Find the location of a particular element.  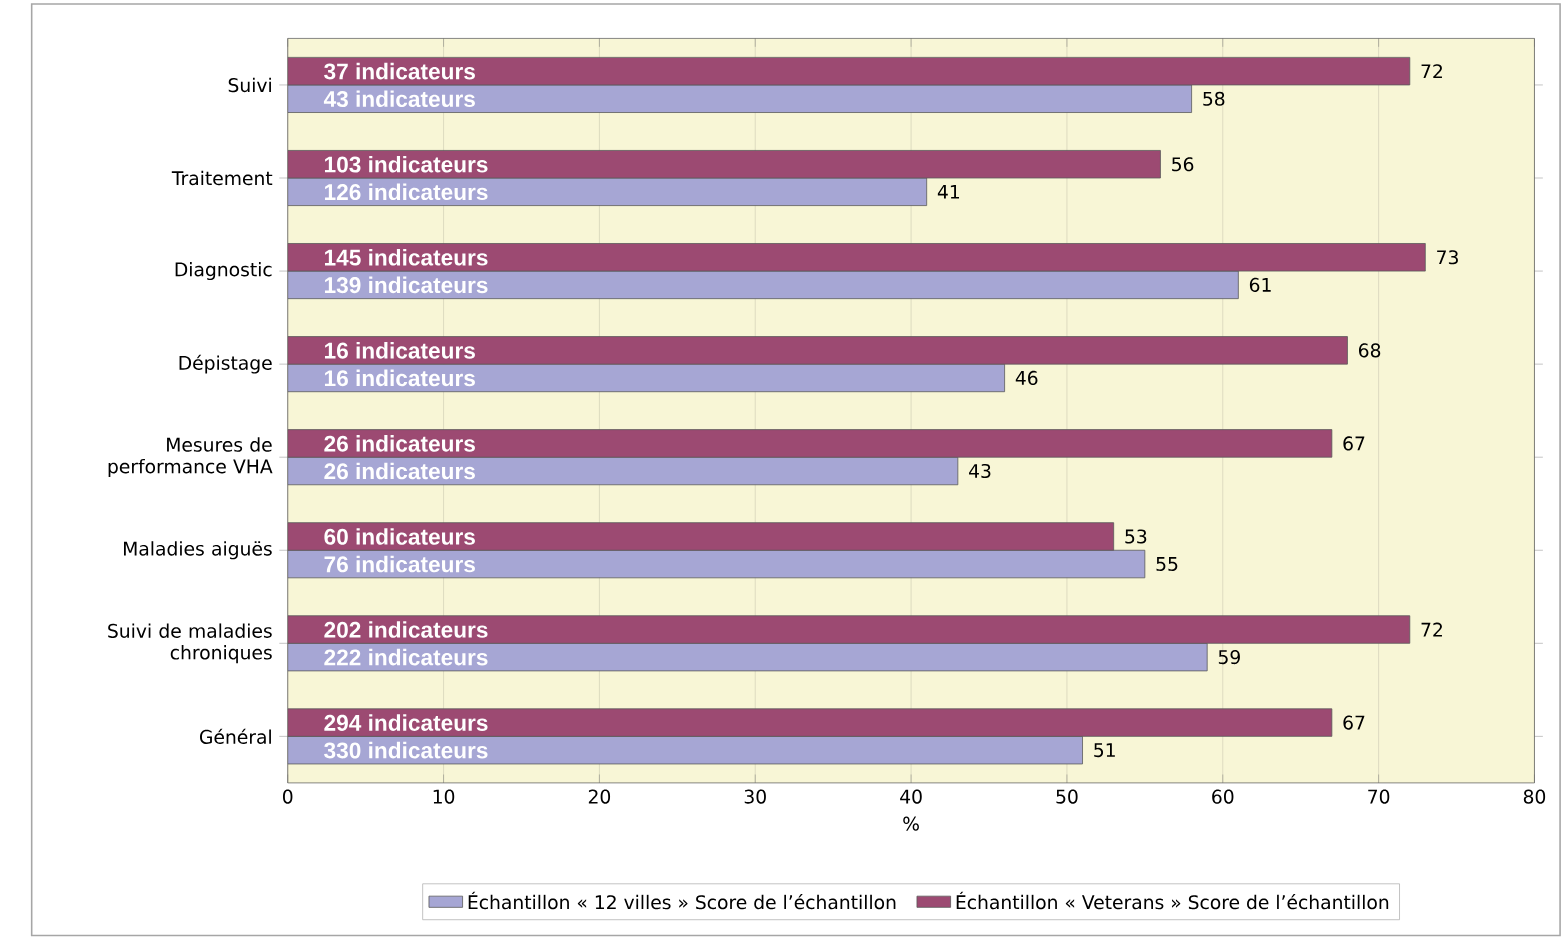

data-label: 43 is located at coordinates (980, 470).